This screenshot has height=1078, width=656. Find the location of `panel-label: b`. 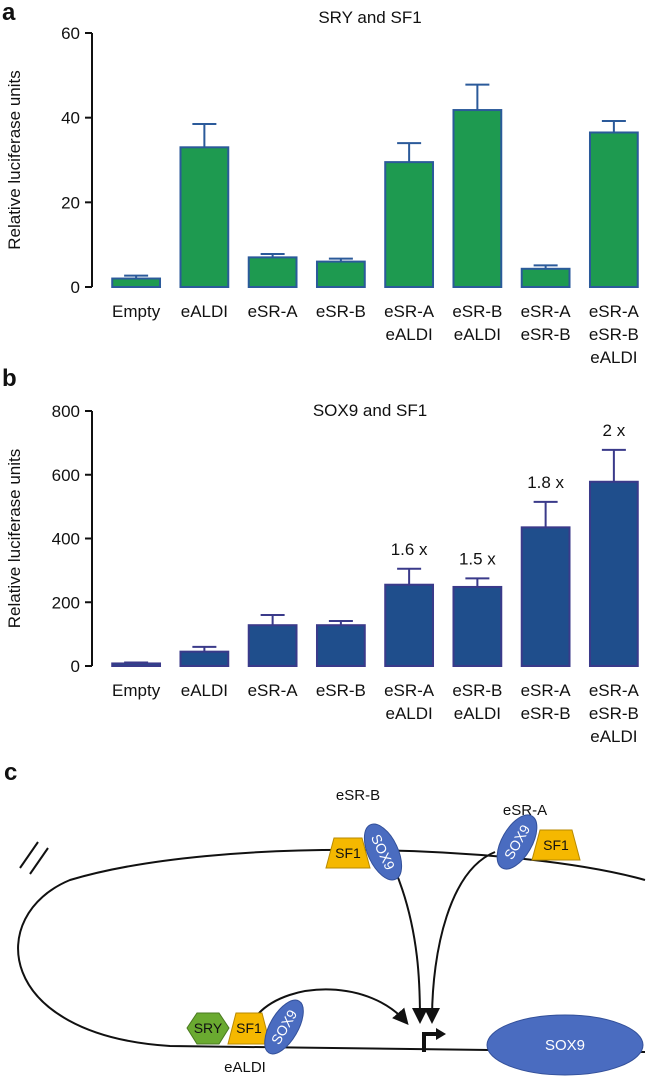

panel-label: b is located at coordinates (9, 378).